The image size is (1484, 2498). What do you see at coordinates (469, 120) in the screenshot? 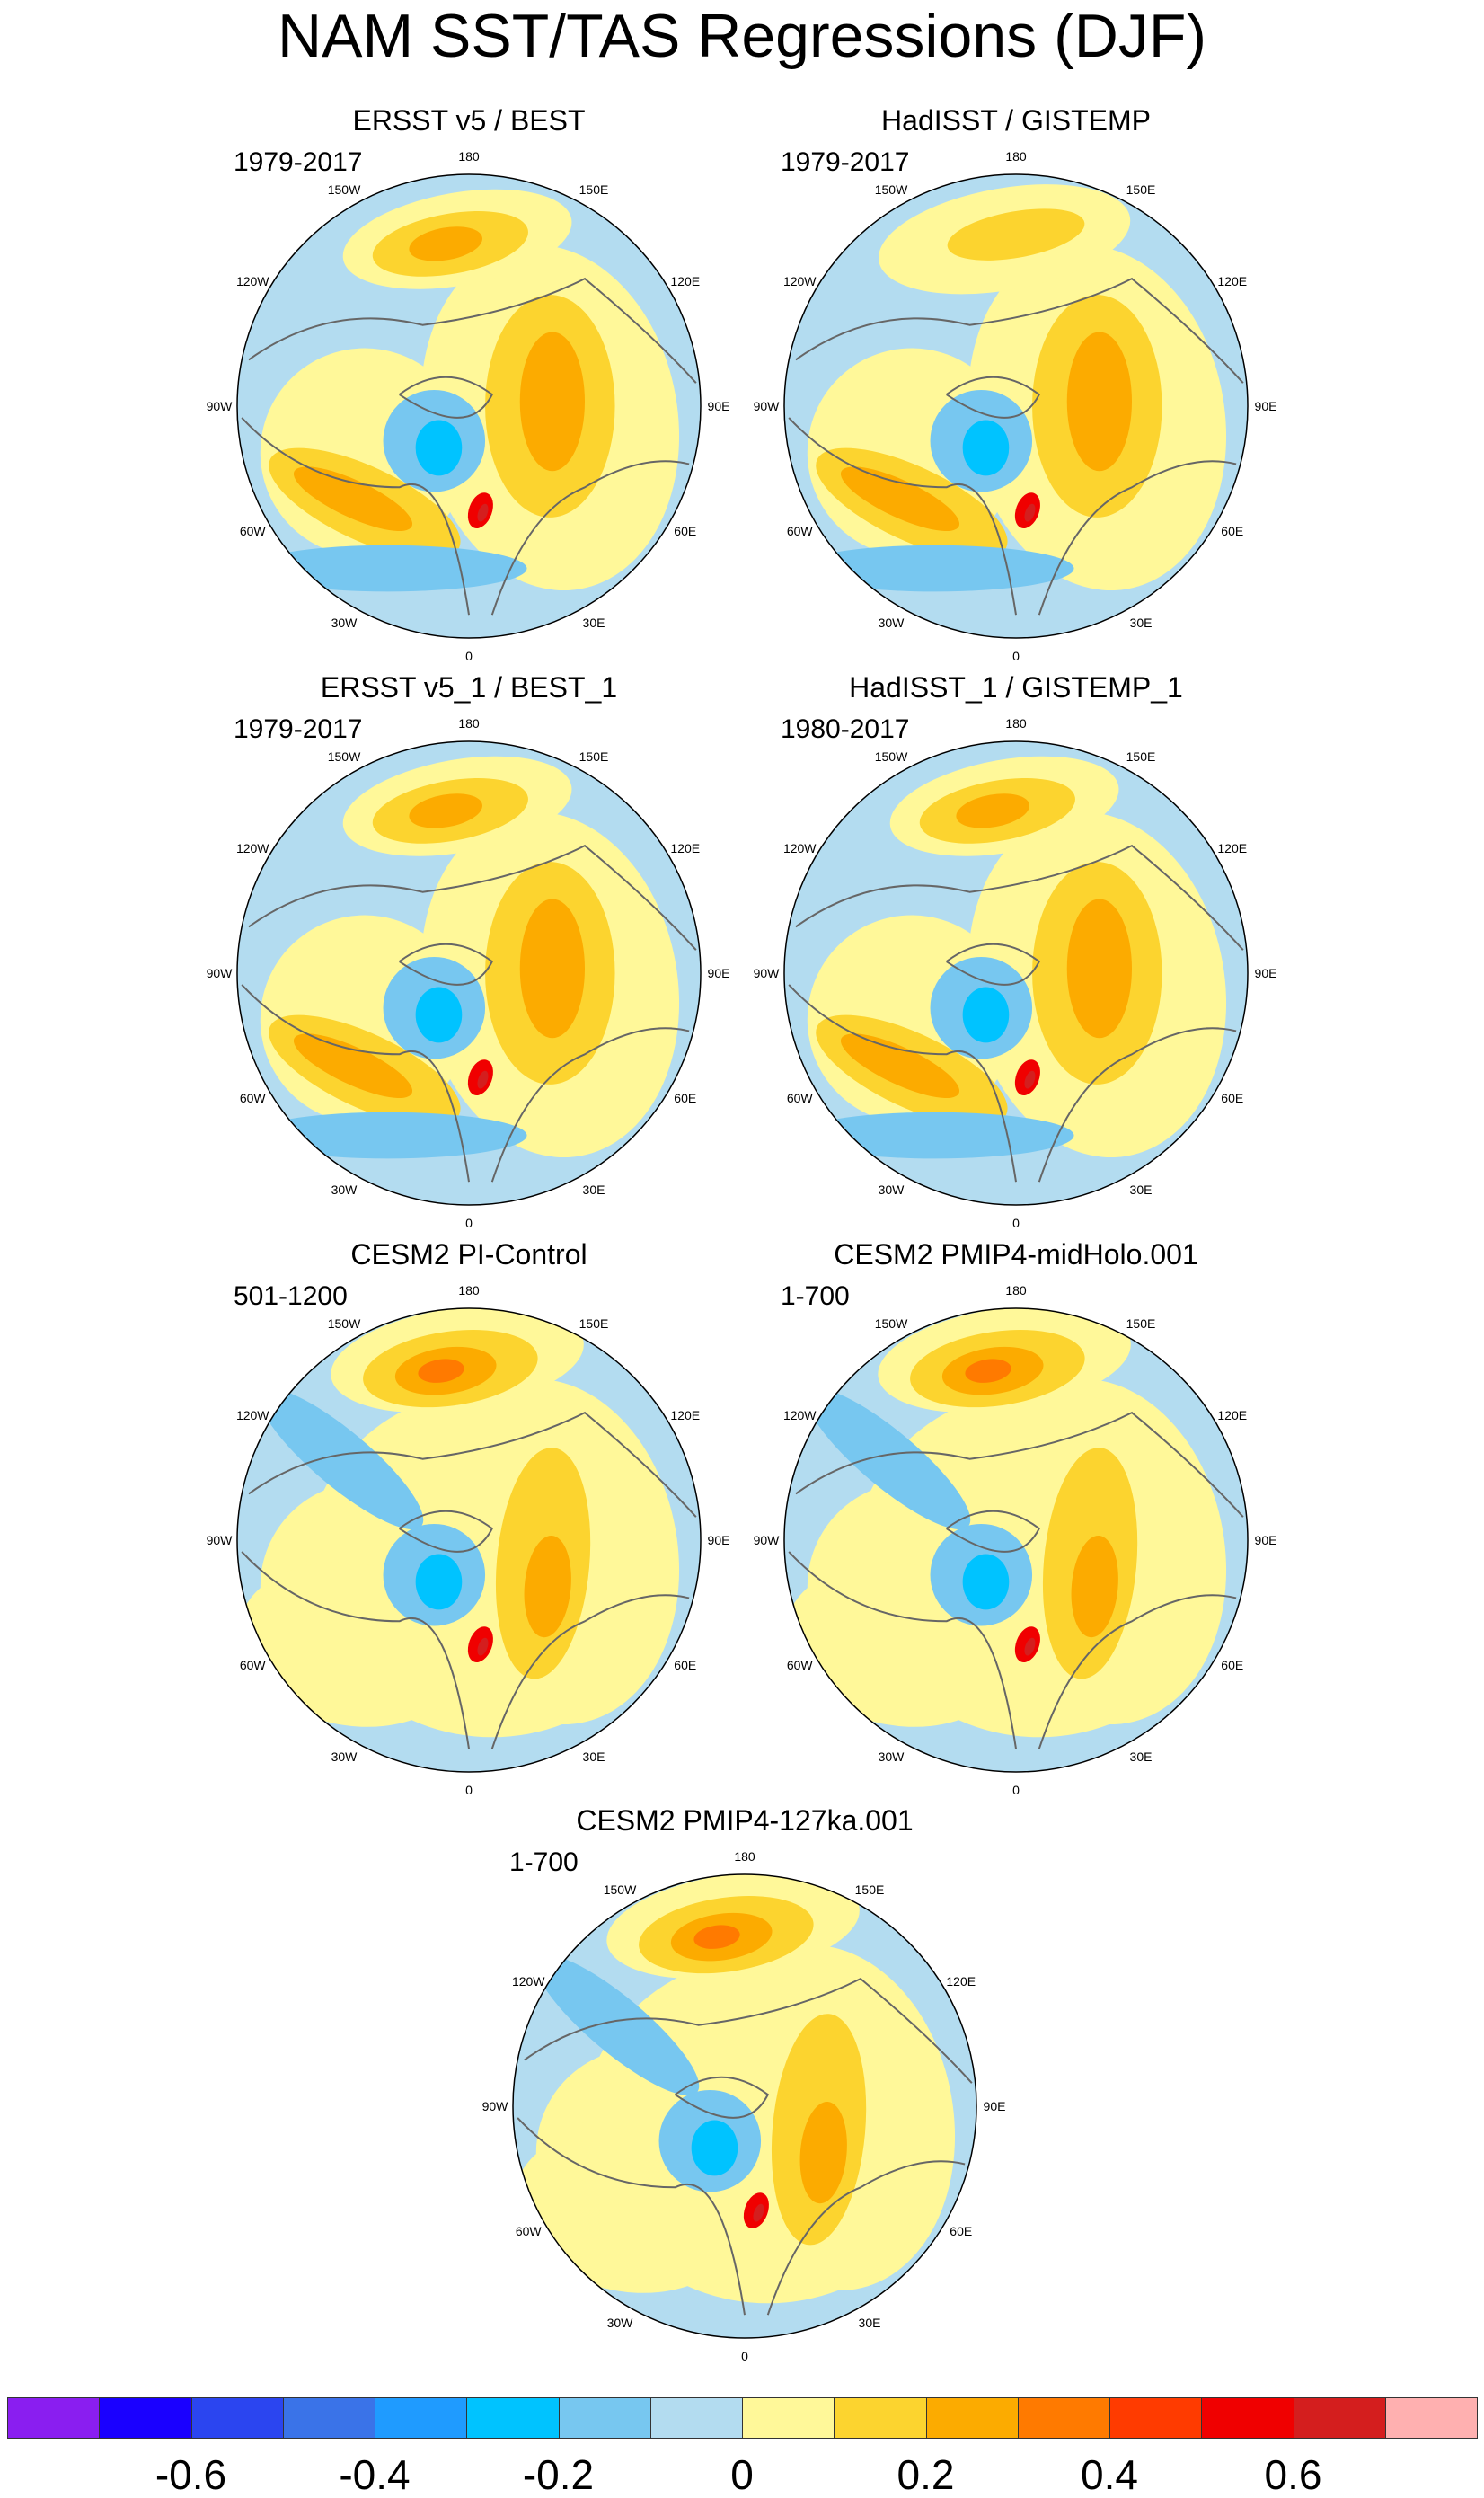
I see `panel-title: ERSST v5 / BEST` at bounding box center [469, 120].